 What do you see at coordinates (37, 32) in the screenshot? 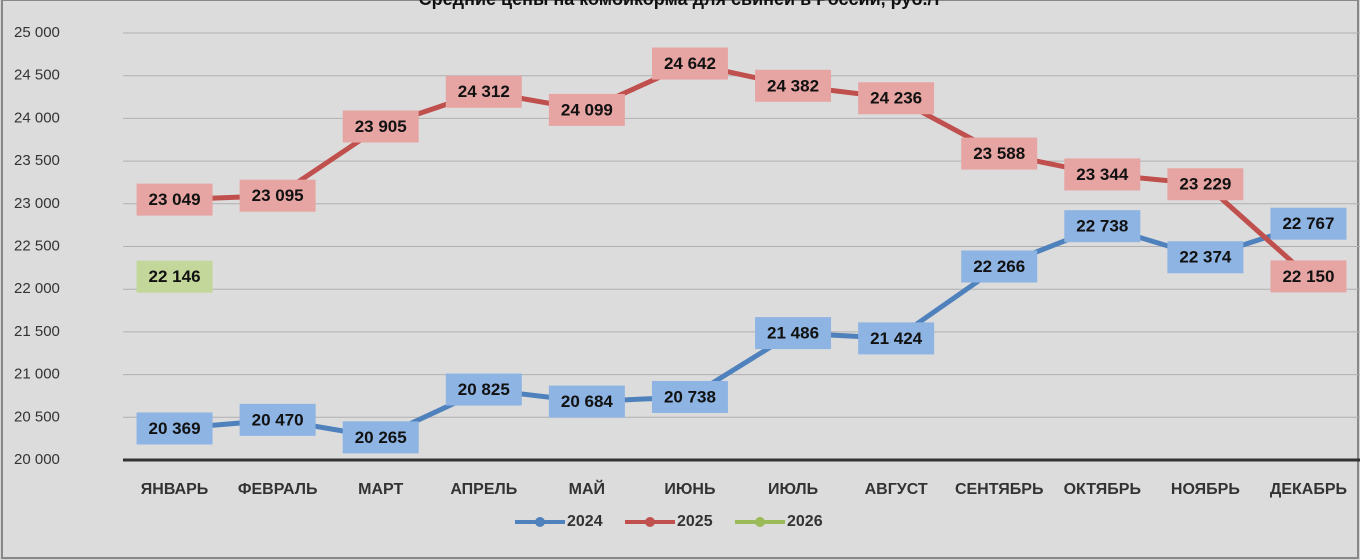
I see `y-tick-label: 25 000` at bounding box center [37, 32].